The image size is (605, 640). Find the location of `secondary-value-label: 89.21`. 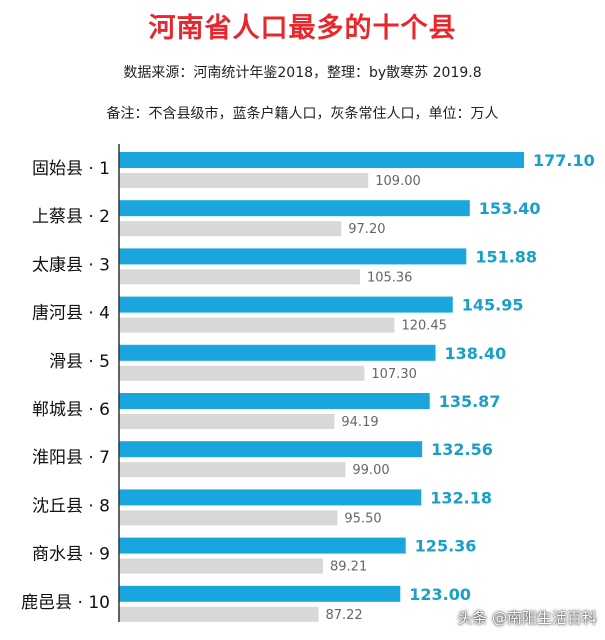

secondary-value-label: 89.21 is located at coordinates (348, 567).